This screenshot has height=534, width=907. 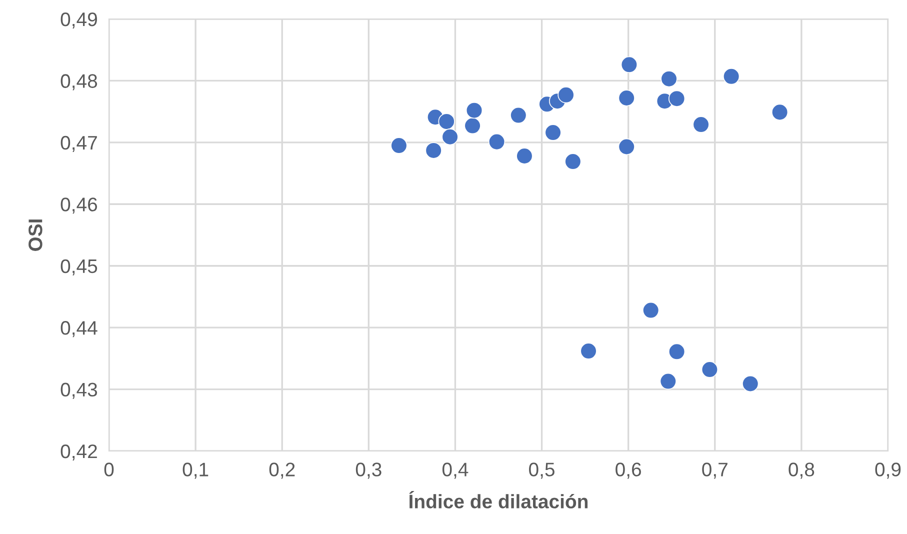 I want to click on y-tick-label: 0,44, so click(x=79, y=329).